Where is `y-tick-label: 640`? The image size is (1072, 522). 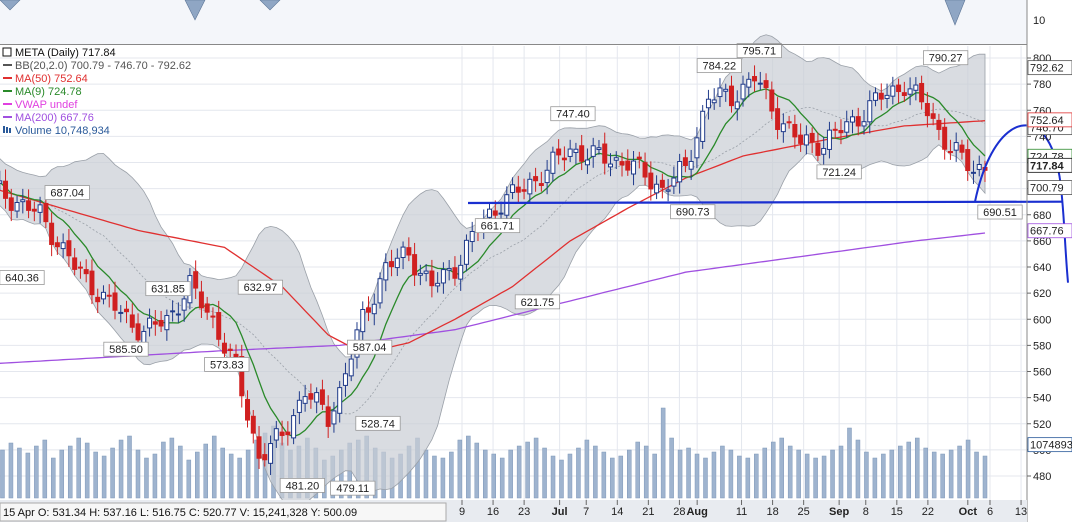
y-tick-label: 640 is located at coordinates (1042, 268).